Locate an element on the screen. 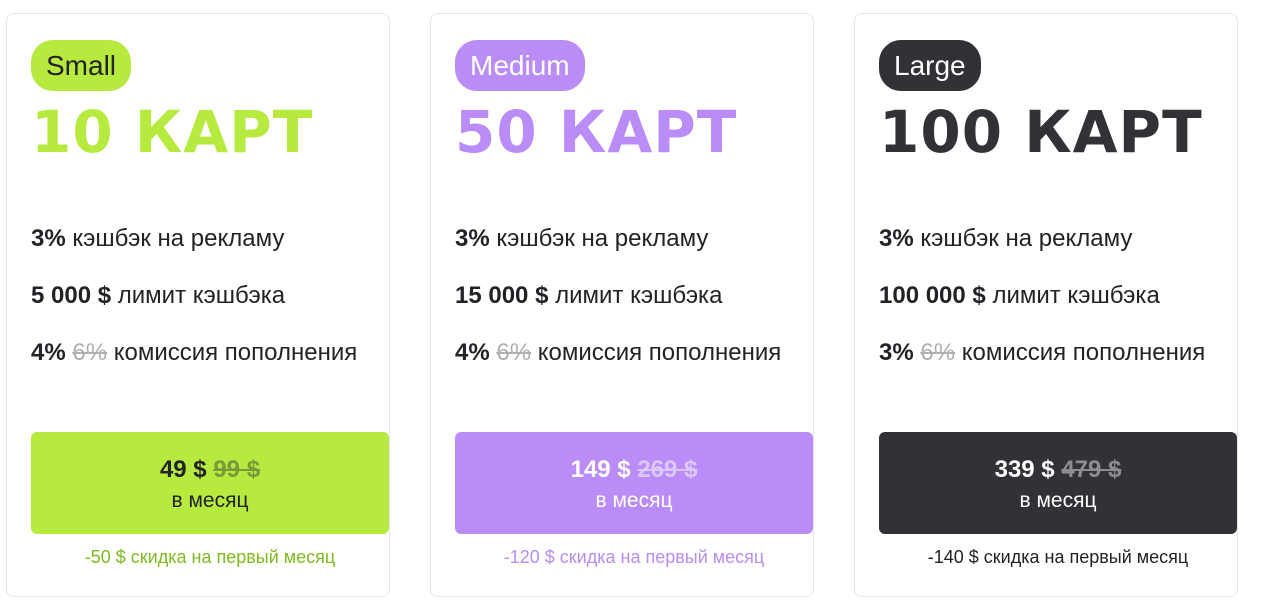 This screenshot has width=1280, height=605. feature-cashback-limit: 100 000 $ лимит кэшбэка is located at coordinates (1042, 304).